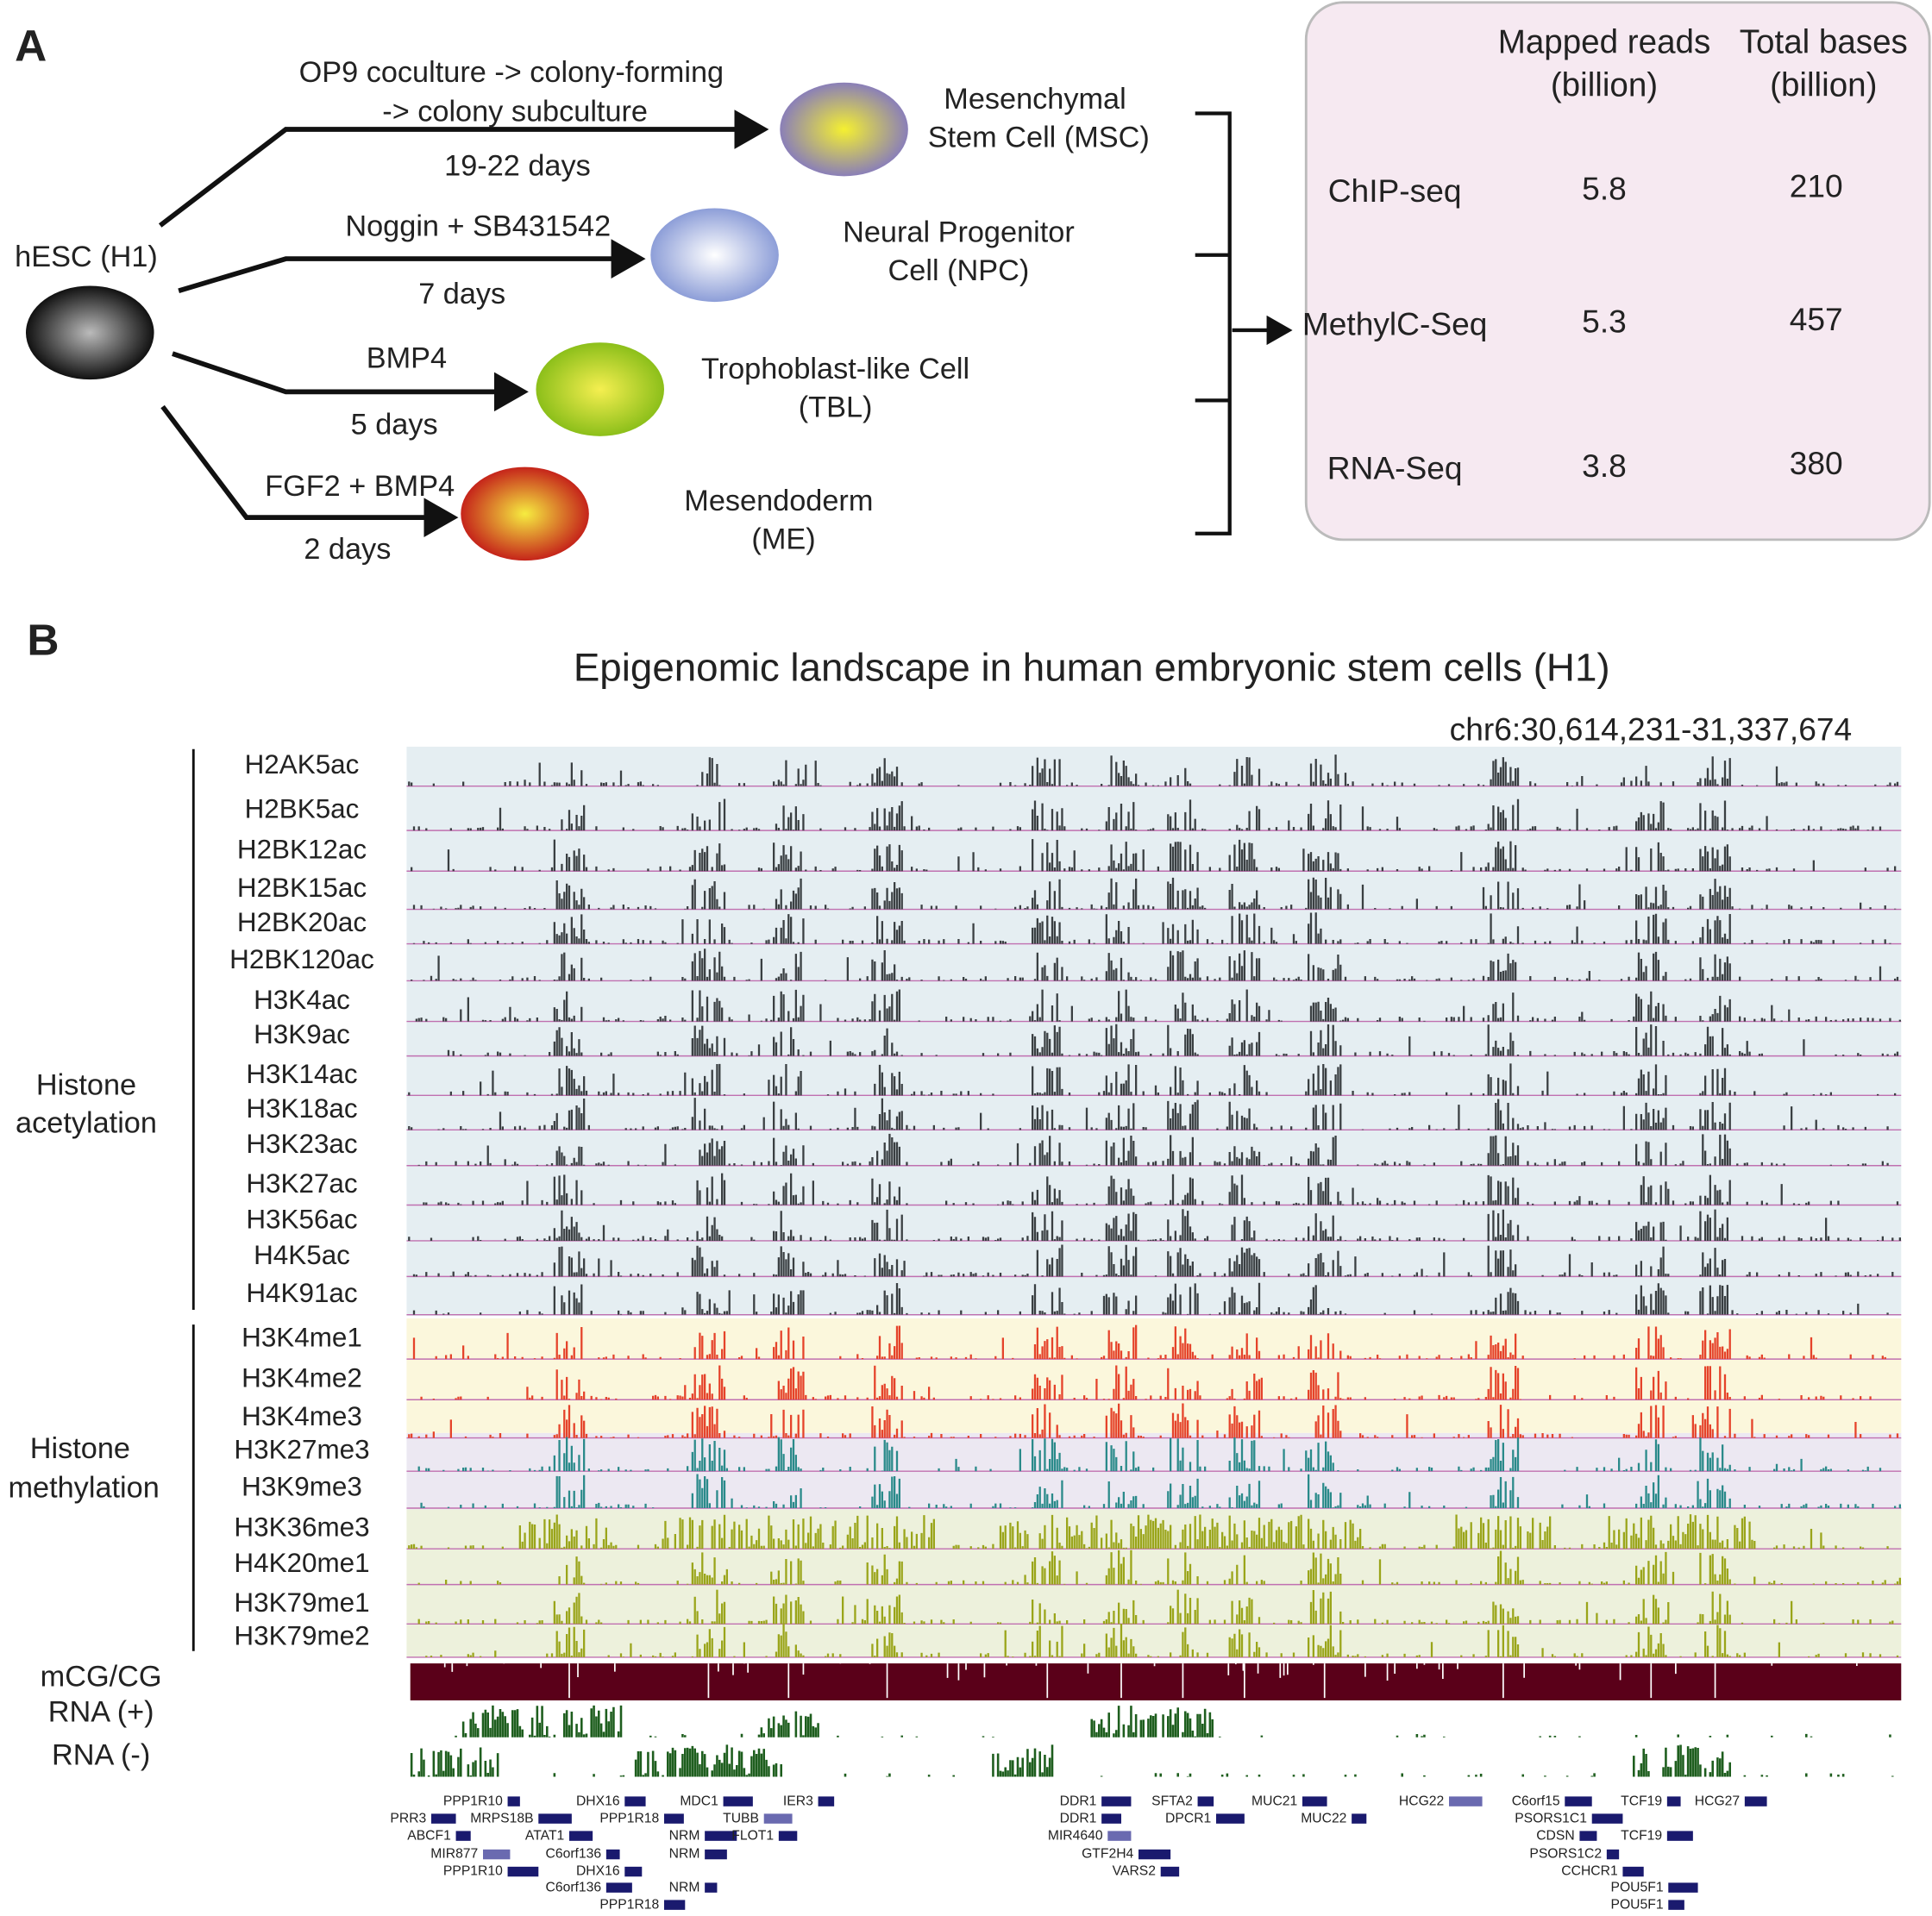  I want to click on gene-label: MIR877, so click(454, 1855).